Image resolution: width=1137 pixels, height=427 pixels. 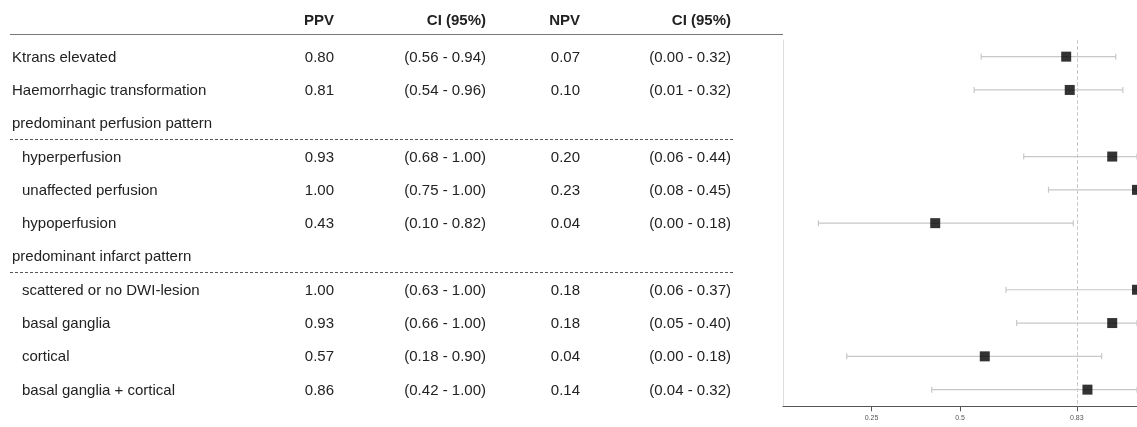 What do you see at coordinates (690, 56) in the screenshot?
I see `text: (0.00 - 0.32)` at bounding box center [690, 56].